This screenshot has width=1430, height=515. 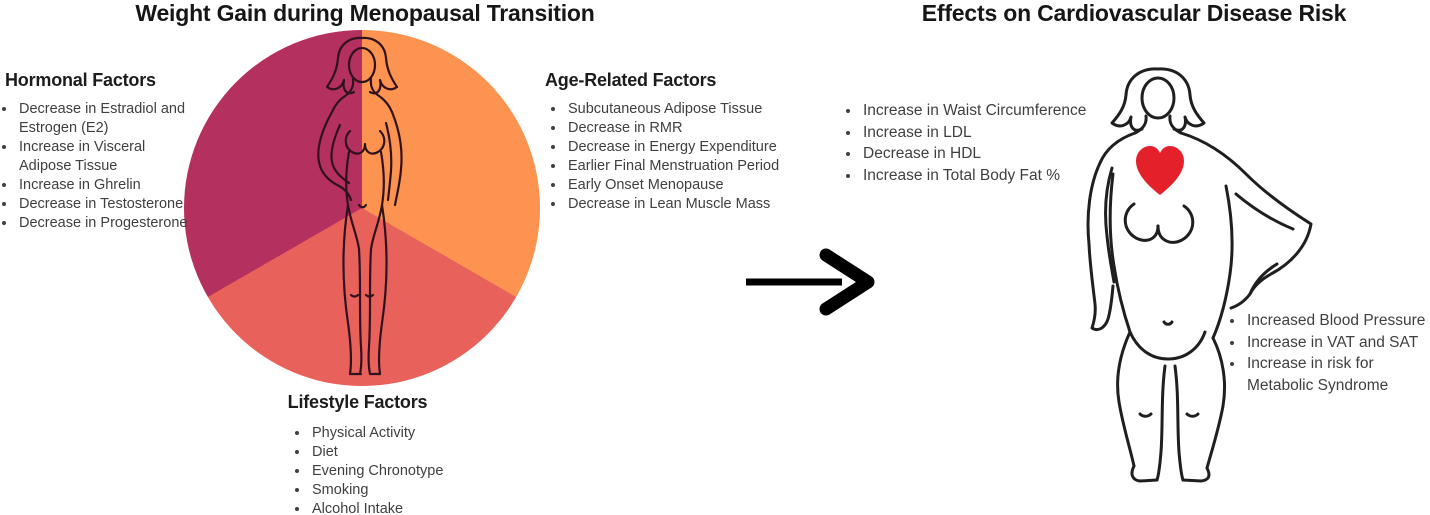 I want to click on slim-woman-outline-figure, so click(x=360, y=206).